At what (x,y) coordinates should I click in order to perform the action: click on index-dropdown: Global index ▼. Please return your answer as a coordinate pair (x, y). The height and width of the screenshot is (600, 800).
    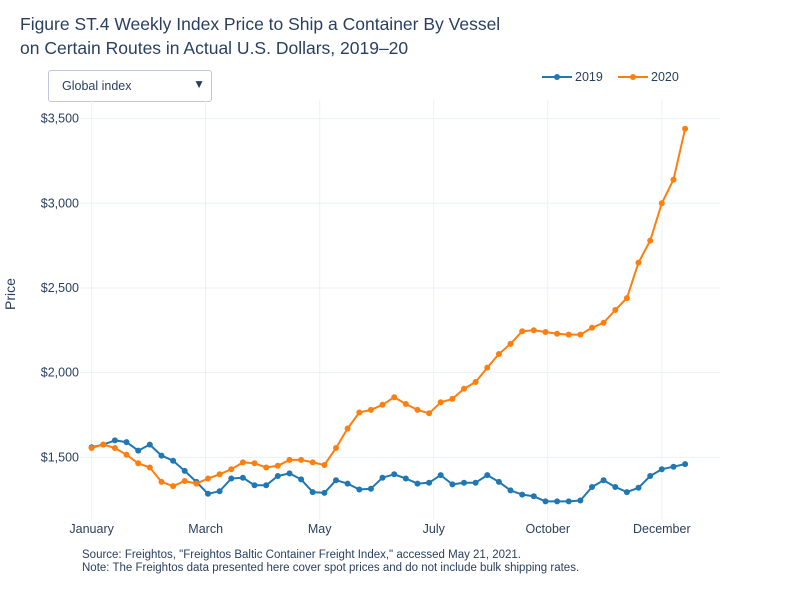
    Looking at the image, I should click on (130, 86).